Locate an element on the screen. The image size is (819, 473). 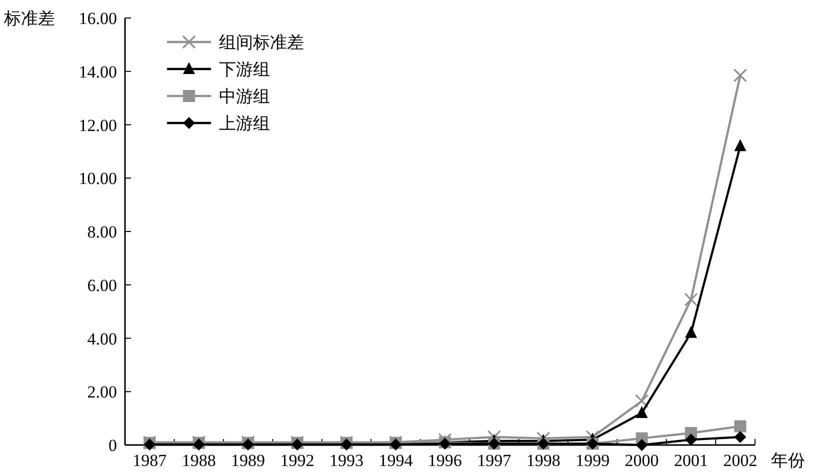
x-tick-label: 1997 is located at coordinates (494, 460).